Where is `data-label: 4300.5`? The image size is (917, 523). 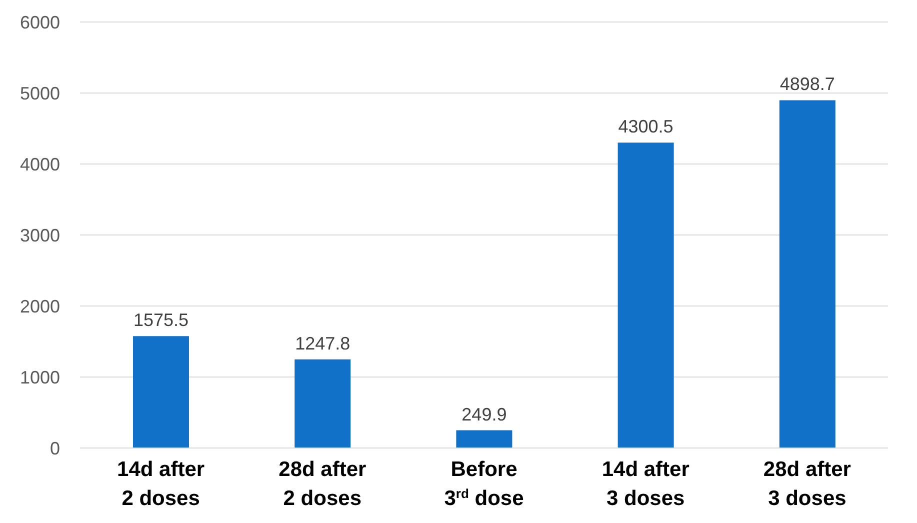
data-label: 4300.5 is located at coordinates (646, 126).